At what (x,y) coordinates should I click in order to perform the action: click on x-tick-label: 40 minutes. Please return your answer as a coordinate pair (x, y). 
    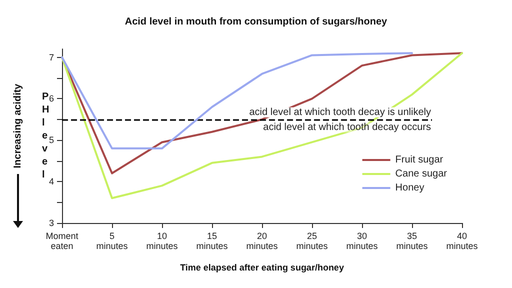
    Looking at the image, I should click on (462, 241).